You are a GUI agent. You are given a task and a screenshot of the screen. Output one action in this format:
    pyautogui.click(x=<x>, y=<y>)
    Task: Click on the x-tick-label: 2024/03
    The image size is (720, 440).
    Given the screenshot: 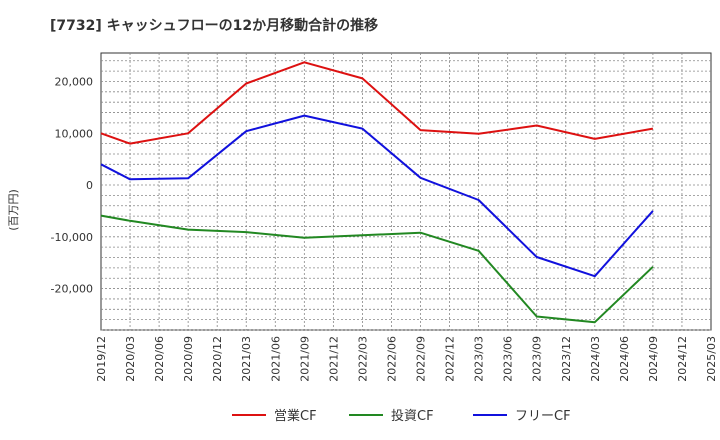 What is the action you would take?
    pyautogui.click(x=595, y=359)
    